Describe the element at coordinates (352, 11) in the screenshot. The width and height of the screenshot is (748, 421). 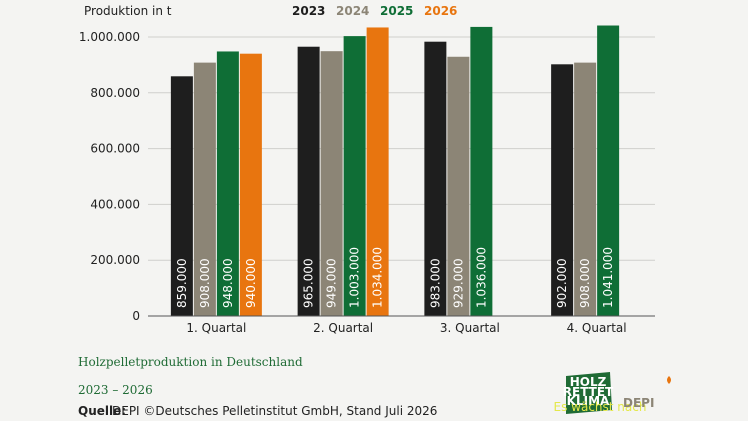
I see `legend-entry: 2024` at that location.